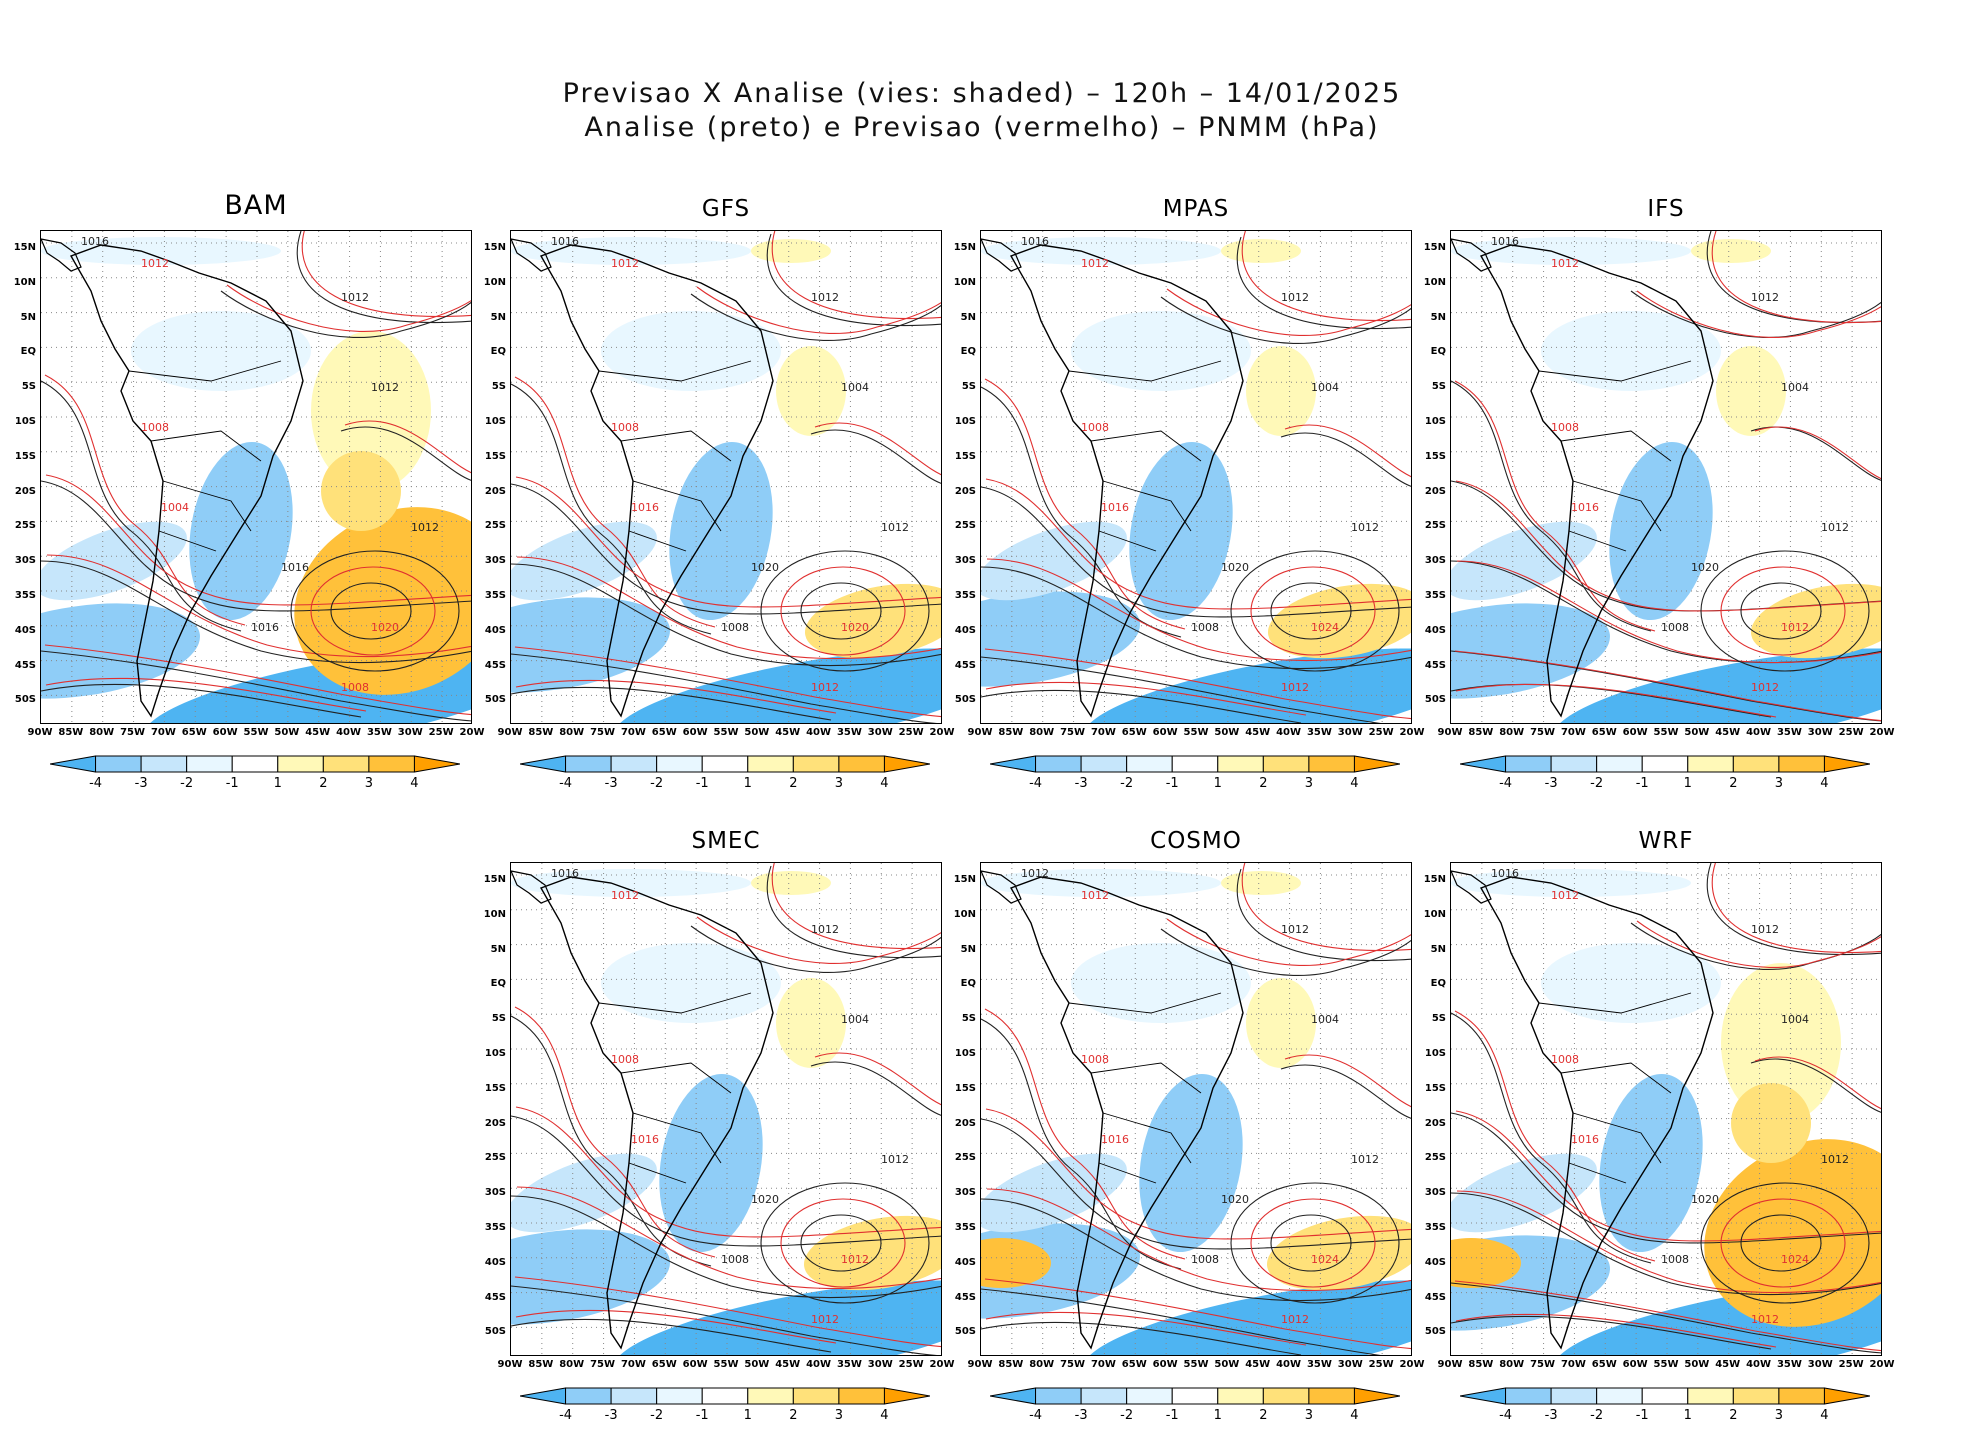 Image resolution: width=1964 pixels, height=1436 pixels. What do you see at coordinates (657, 1415) in the screenshot?
I see `colorbar-tick-label: -2` at bounding box center [657, 1415].